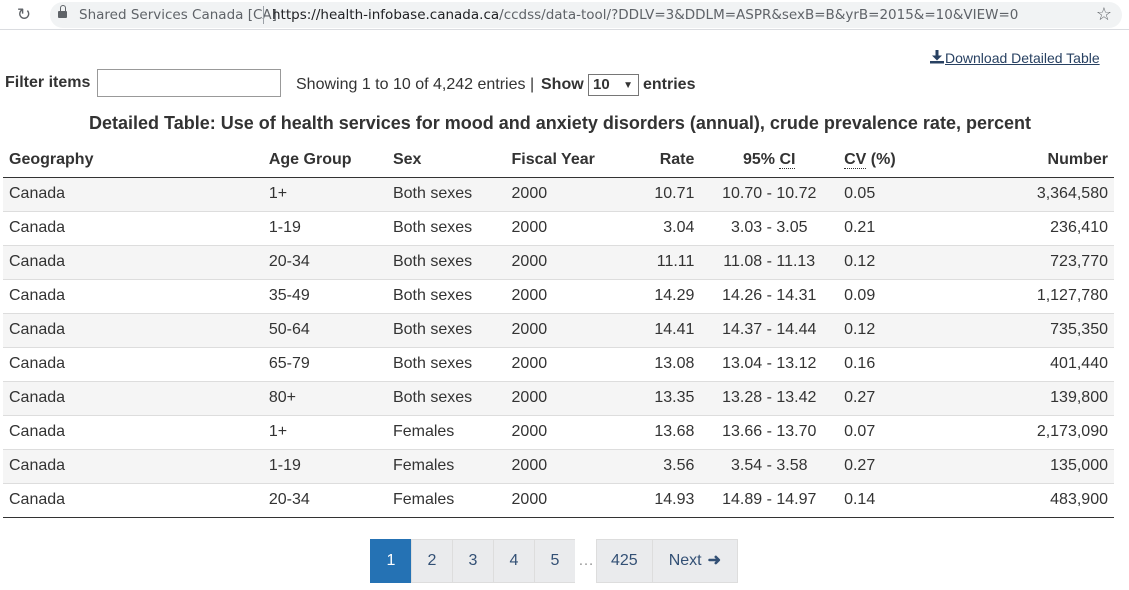 This screenshot has width=1129, height=590. I want to click on cell-number: 2,173,090, so click(1020, 431).